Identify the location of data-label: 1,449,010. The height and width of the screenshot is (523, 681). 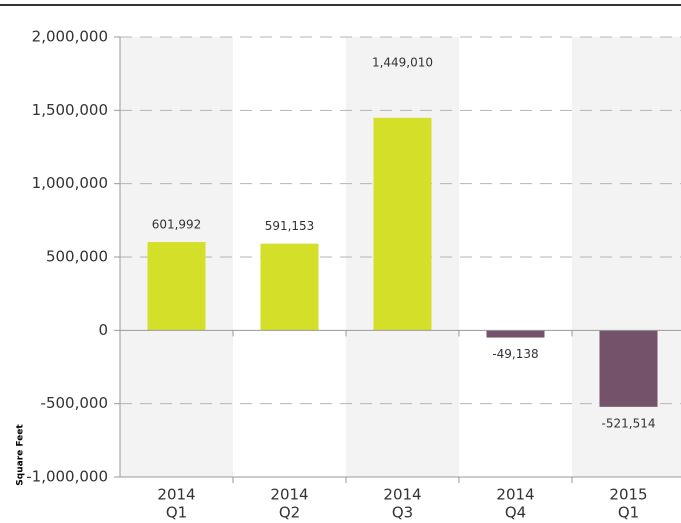
(402, 62).